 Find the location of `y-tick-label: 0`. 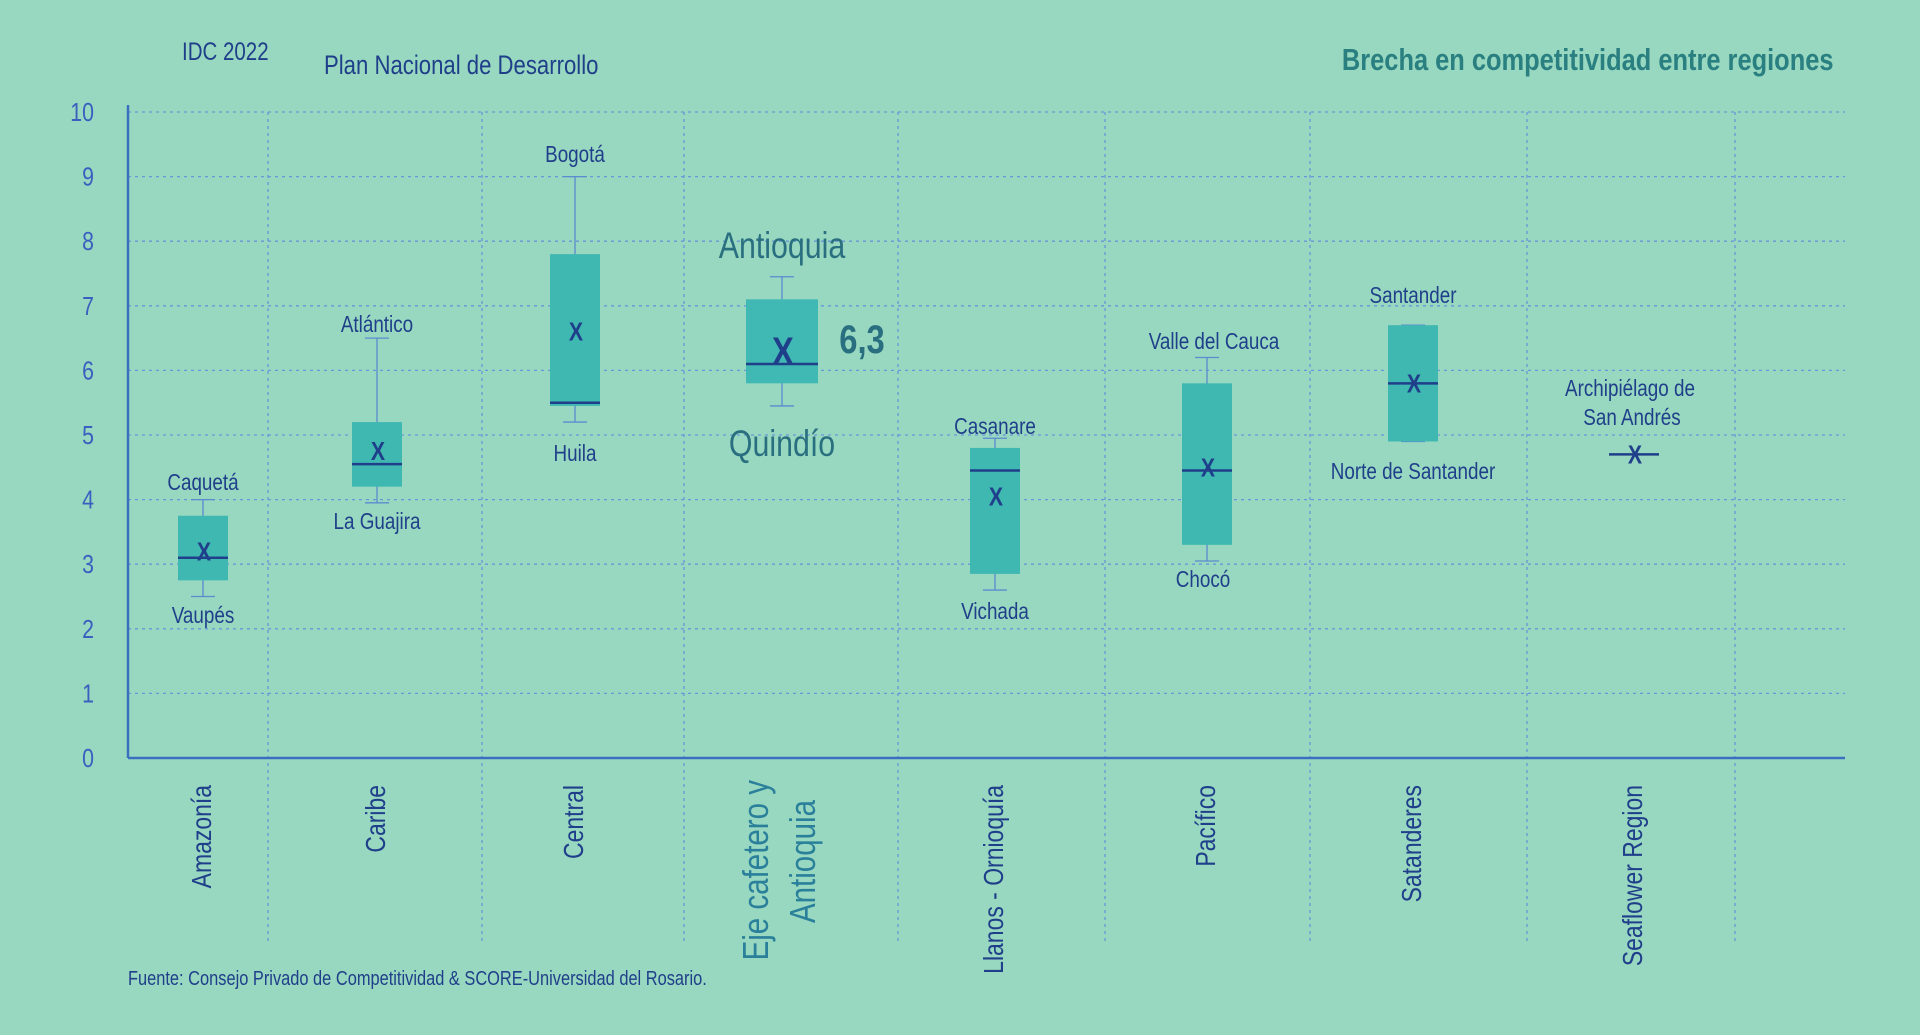

y-tick-label: 0 is located at coordinates (88, 759).